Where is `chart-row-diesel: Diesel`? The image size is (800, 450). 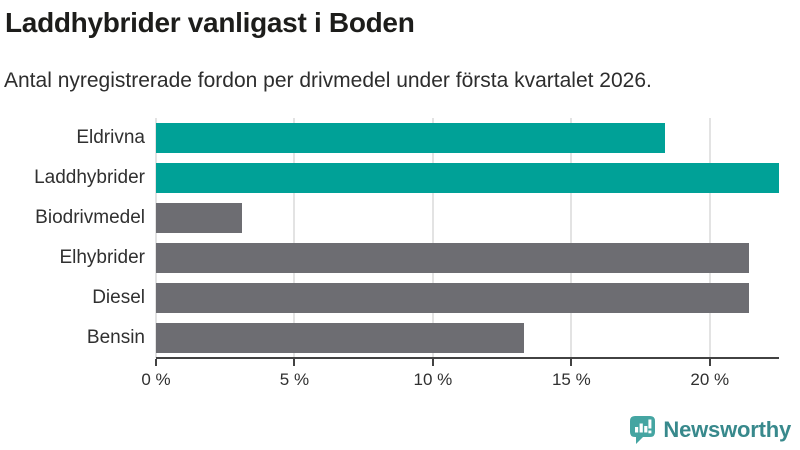 chart-row-diesel: Diesel is located at coordinates (393, 298).